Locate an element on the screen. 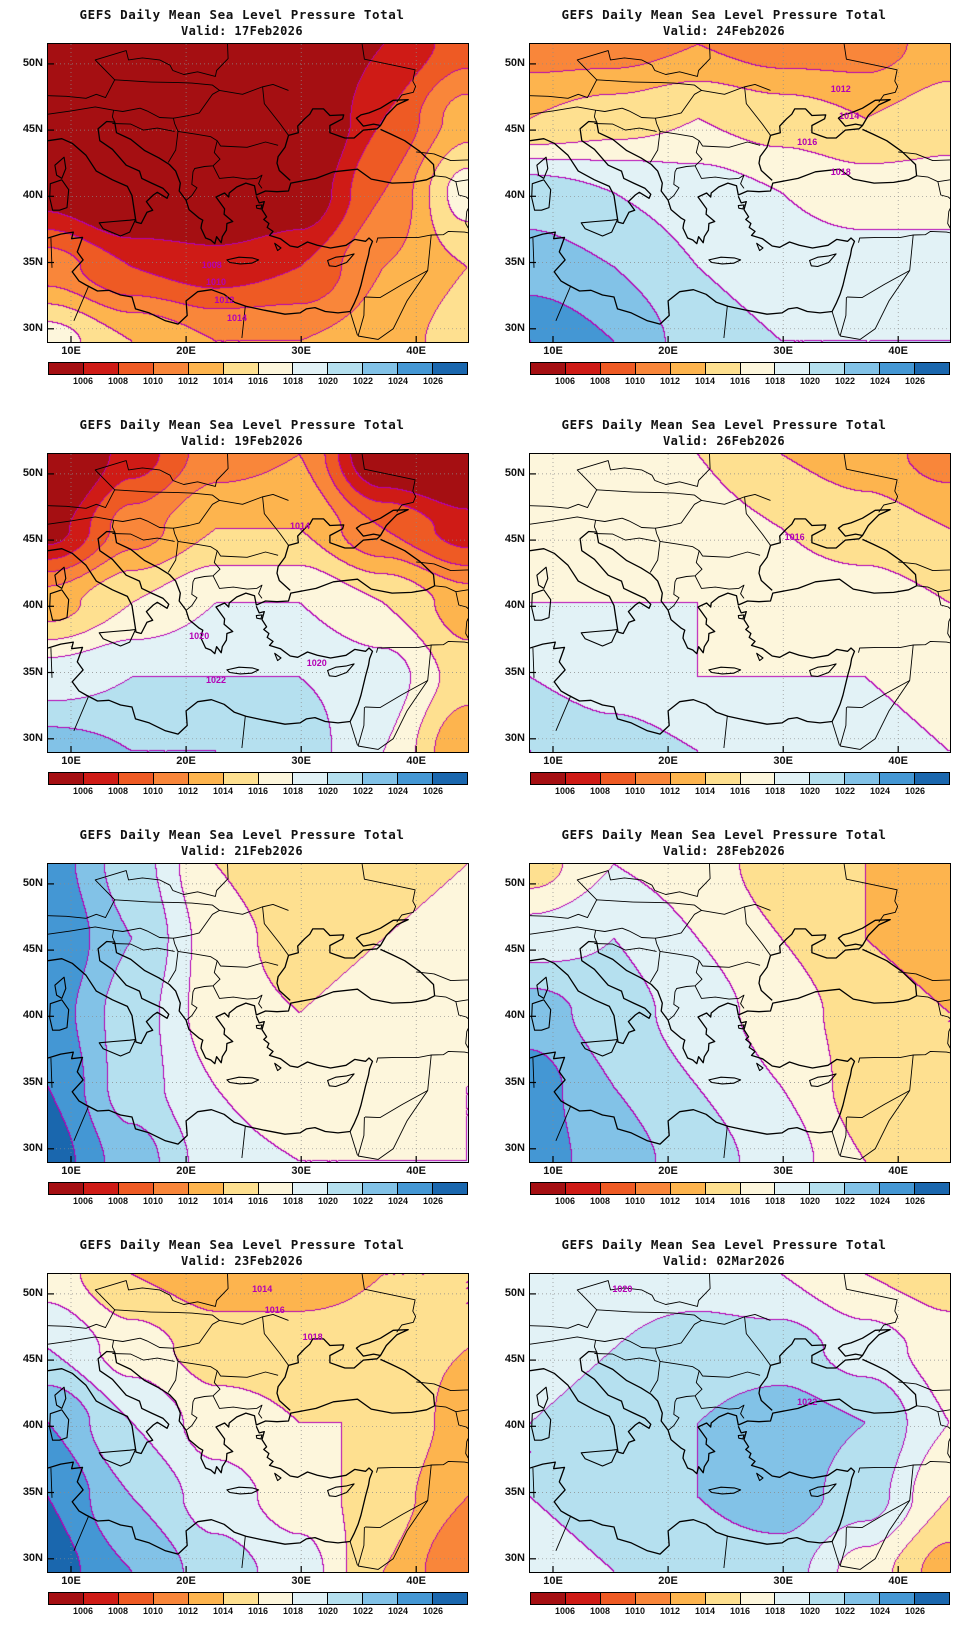 The height and width of the screenshot is (1640, 964). lat-tick-label: 45N is located at coordinates (32, 949).